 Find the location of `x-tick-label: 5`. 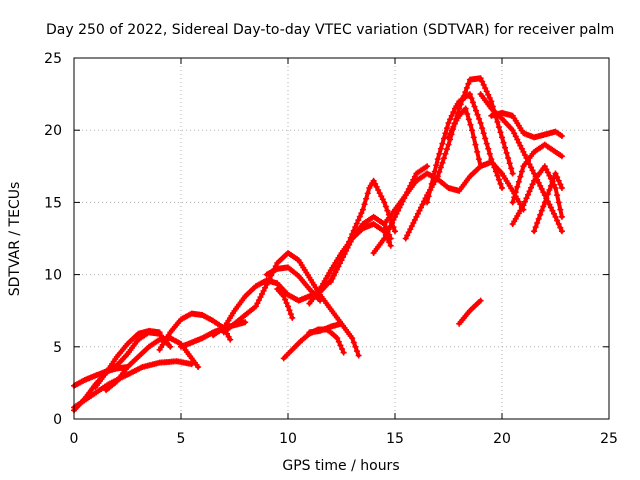

x-tick-label: 5 is located at coordinates (181, 439).